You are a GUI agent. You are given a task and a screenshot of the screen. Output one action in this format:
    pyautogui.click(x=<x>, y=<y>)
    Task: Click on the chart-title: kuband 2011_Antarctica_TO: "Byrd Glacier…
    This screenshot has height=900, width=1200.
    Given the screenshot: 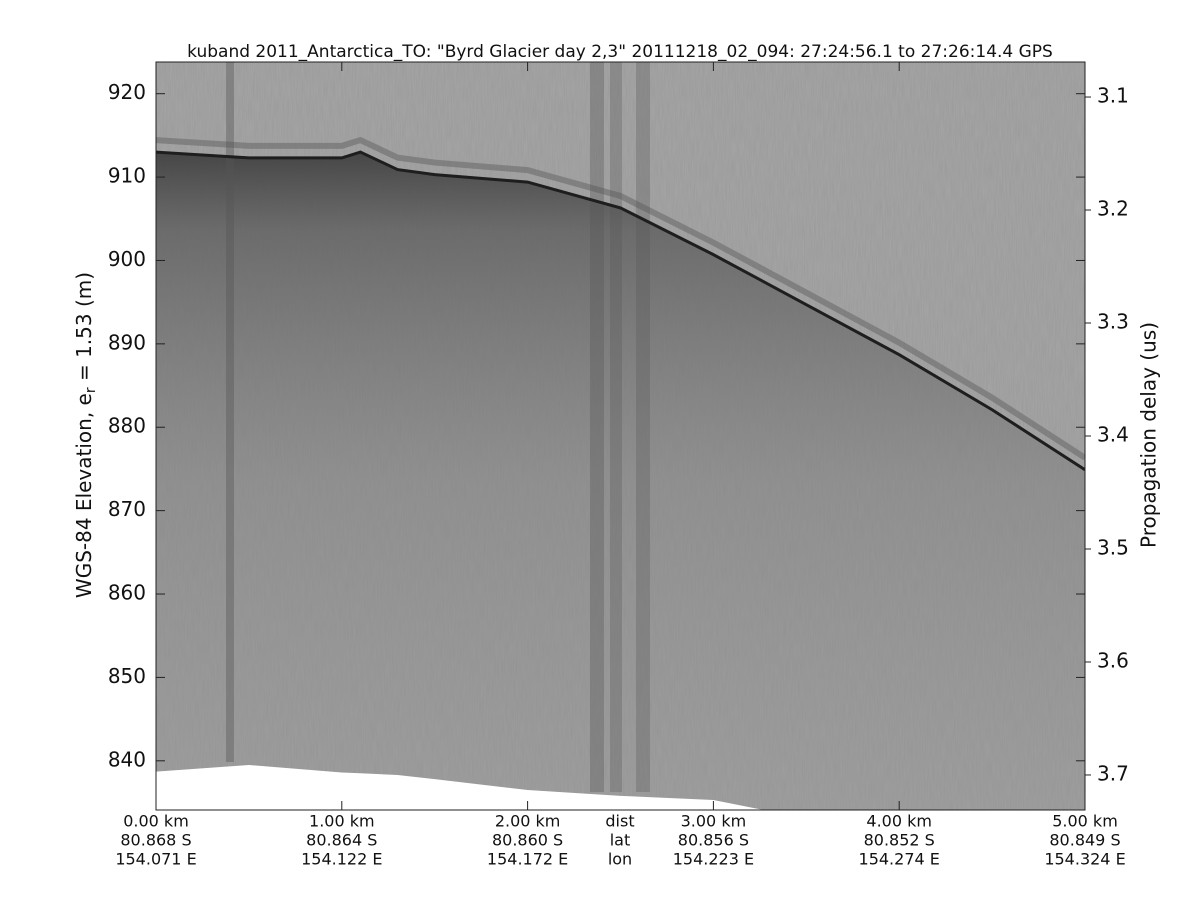 What is the action you would take?
    pyautogui.click(x=620, y=52)
    